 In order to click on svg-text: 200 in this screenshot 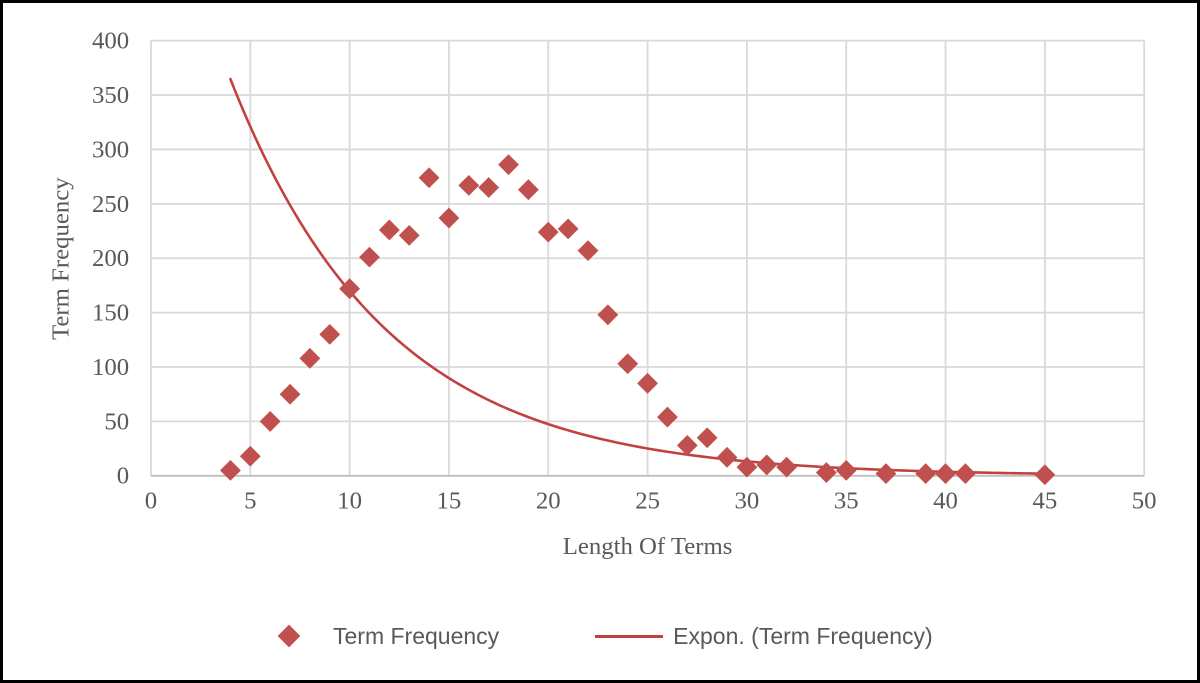, I will do `click(110, 258)`.